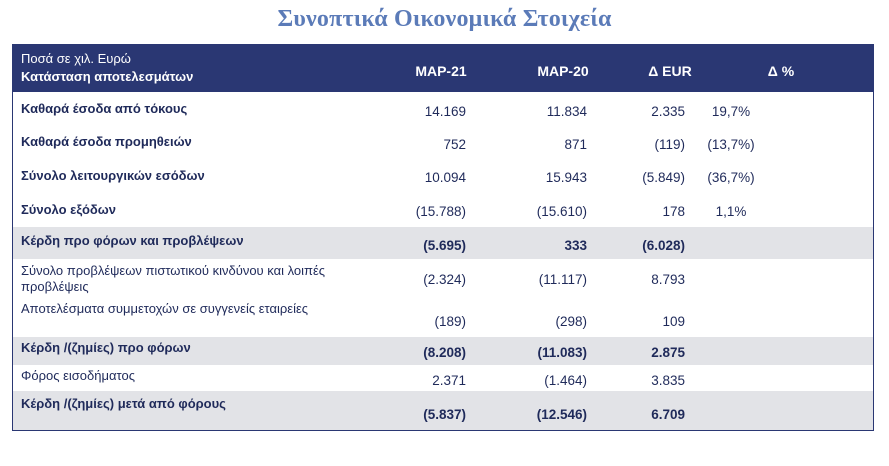 The image size is (889, 466). I want to click on cell-delta-eur: 6.709, so click(668, 414).